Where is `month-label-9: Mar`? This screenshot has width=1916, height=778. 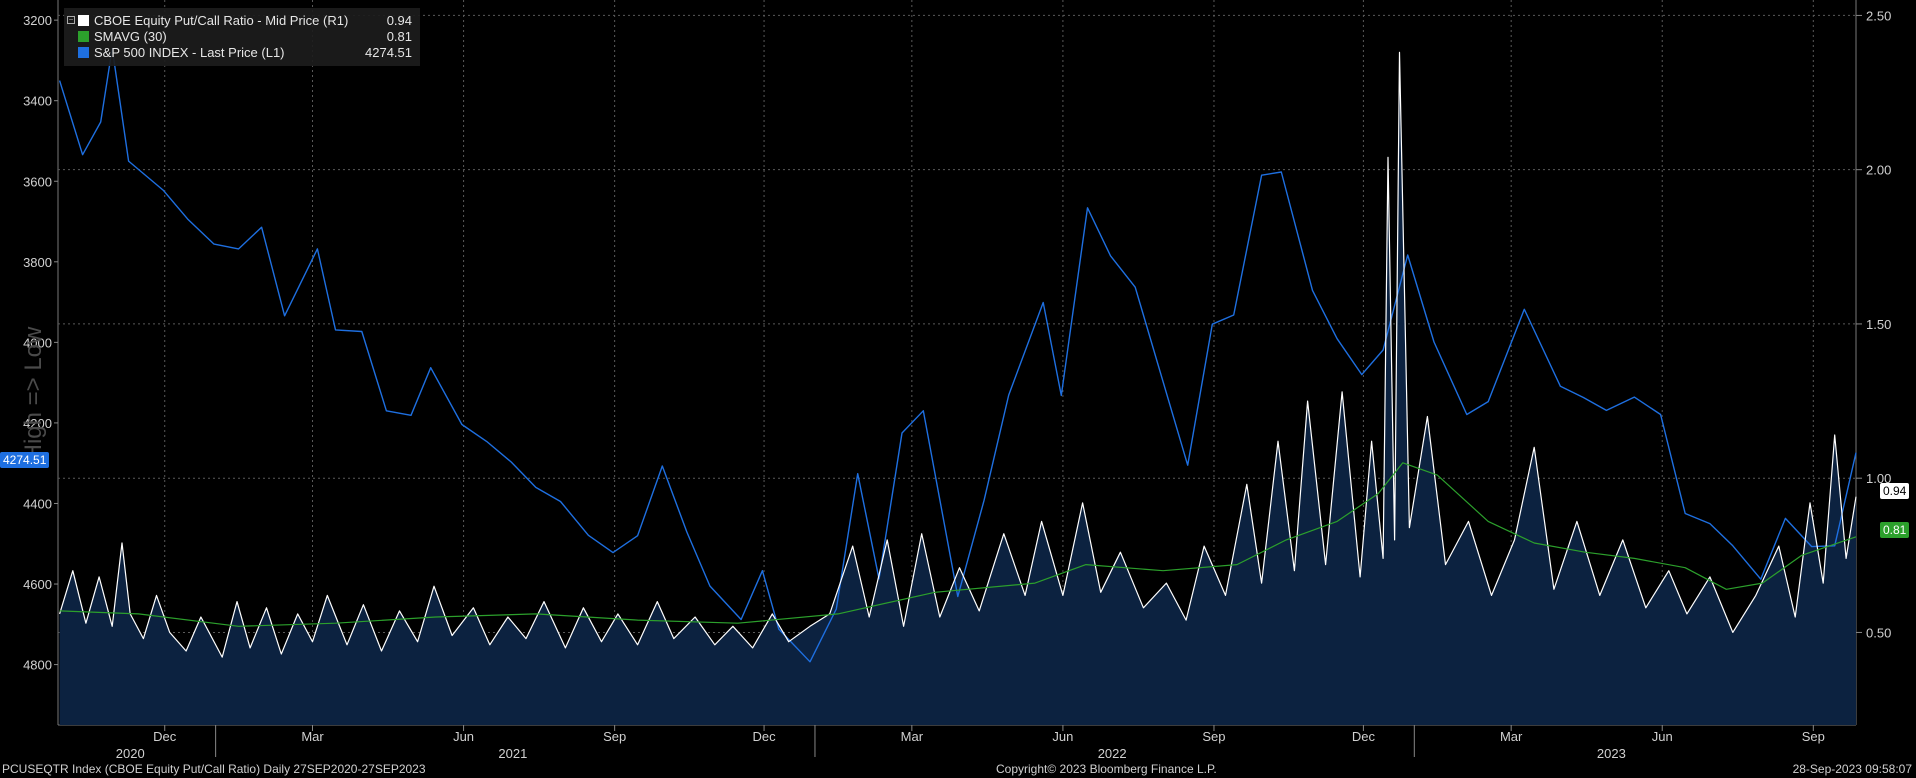
month-label-9: Mar is located at coordinates (1511, 736).